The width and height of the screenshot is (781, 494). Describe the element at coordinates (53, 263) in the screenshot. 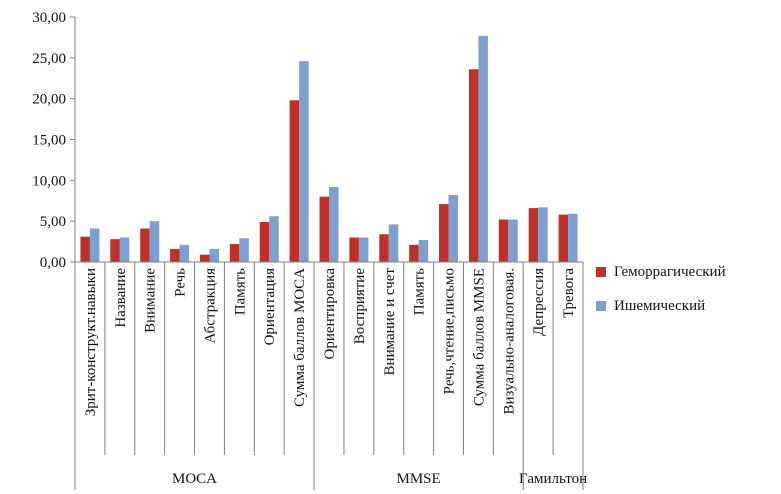

I see `y-tick-label: 0,00` at that location.